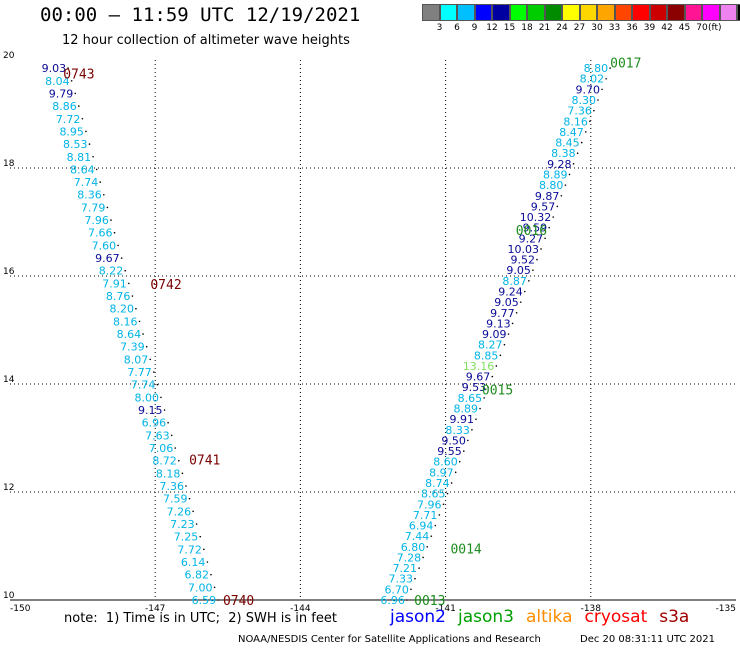 The width and height of the screenshot is (740, 650). What do you see at coordinates (684, 28) in the screenshot?
I see `legend-label: 45` at bounding box center [684, 28].